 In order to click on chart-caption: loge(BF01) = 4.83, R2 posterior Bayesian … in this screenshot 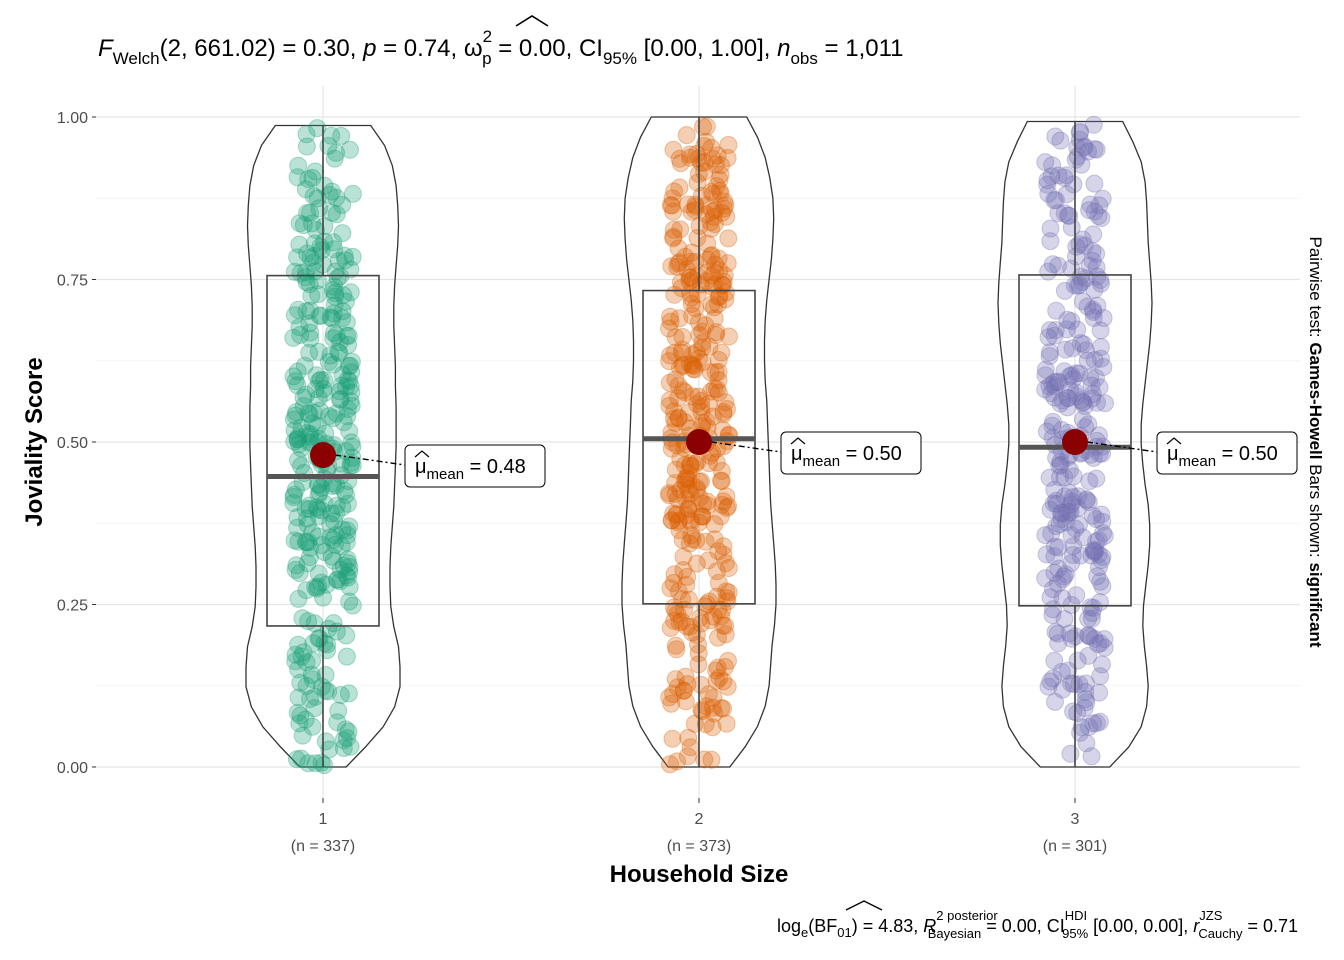, I will do `click(1037, 924)`.